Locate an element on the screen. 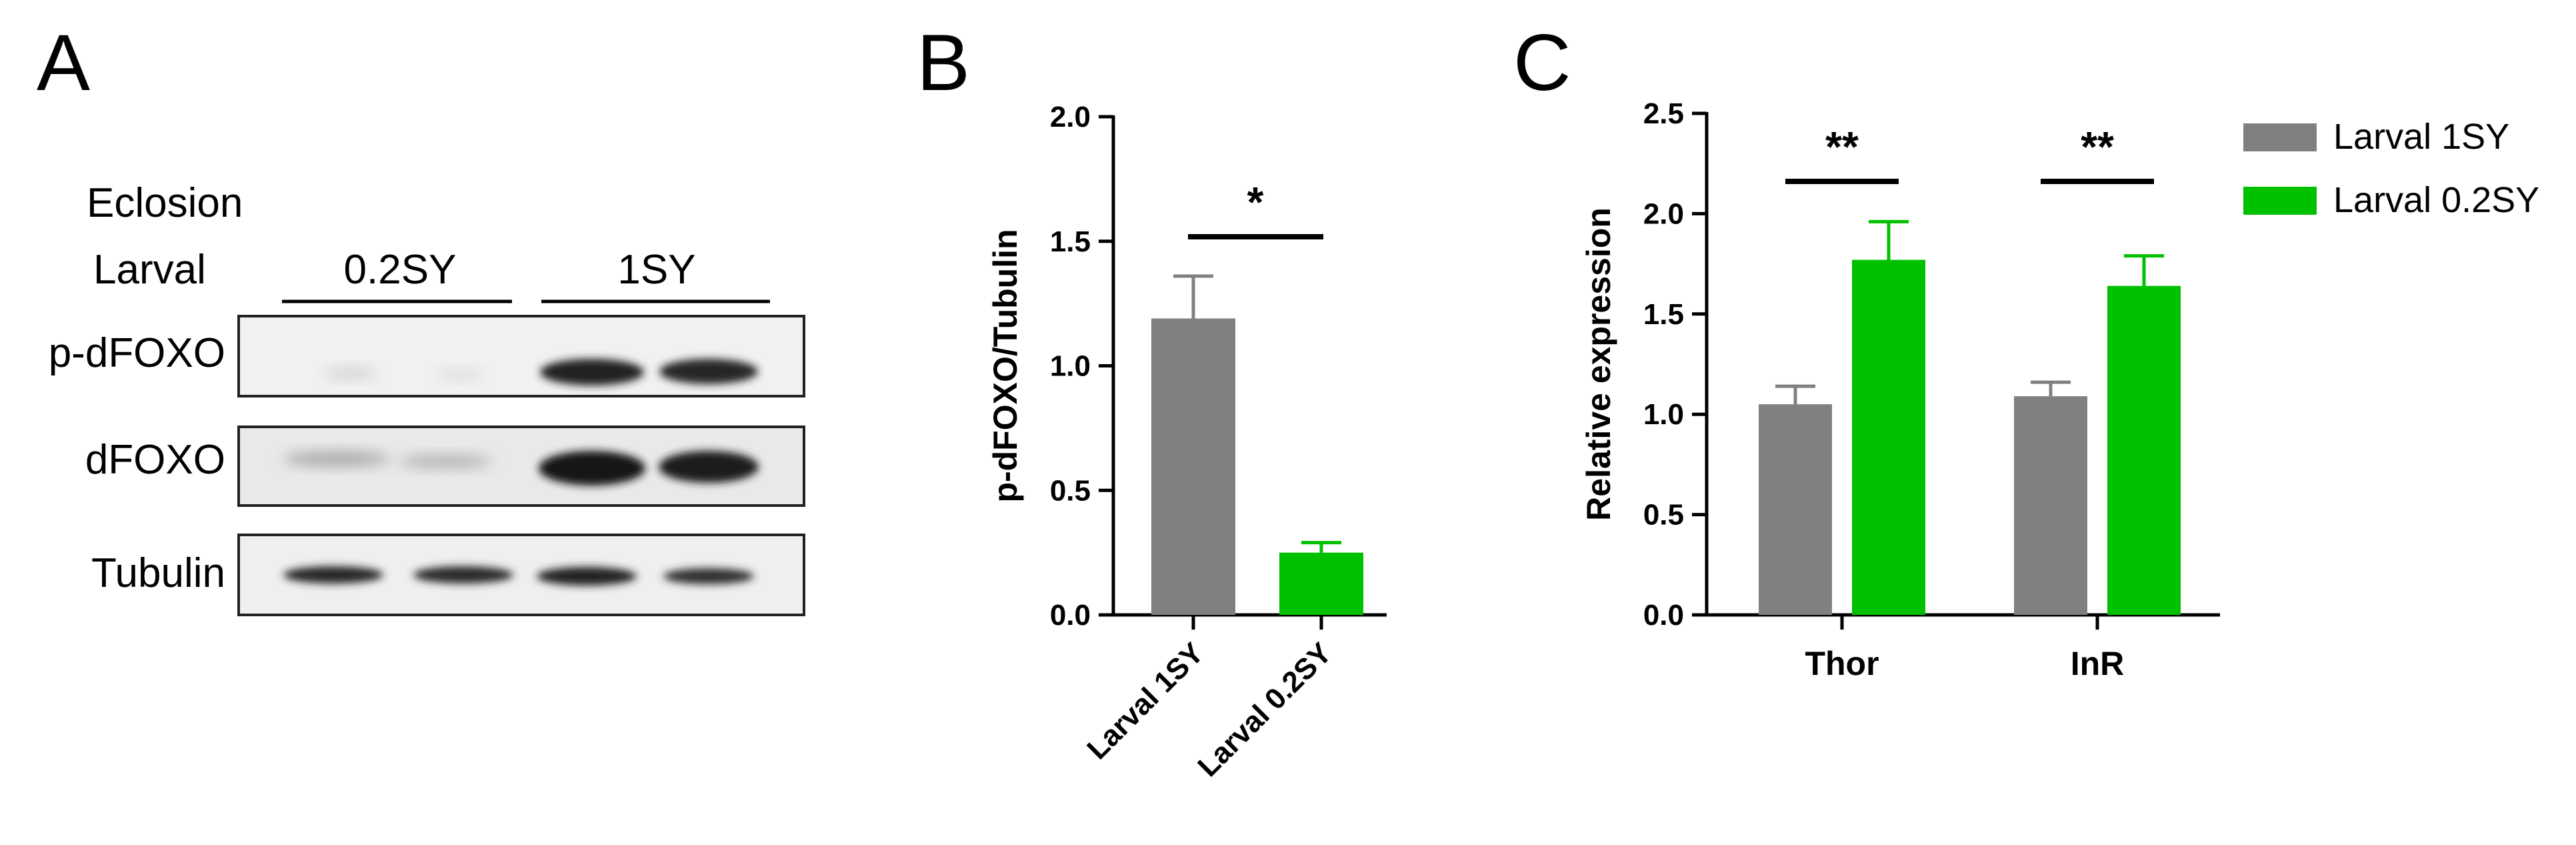 The width and height of the screenshot is (2576, 845). x-tick-label: Larval 0.2SY is located at coordinates (1264, 709).